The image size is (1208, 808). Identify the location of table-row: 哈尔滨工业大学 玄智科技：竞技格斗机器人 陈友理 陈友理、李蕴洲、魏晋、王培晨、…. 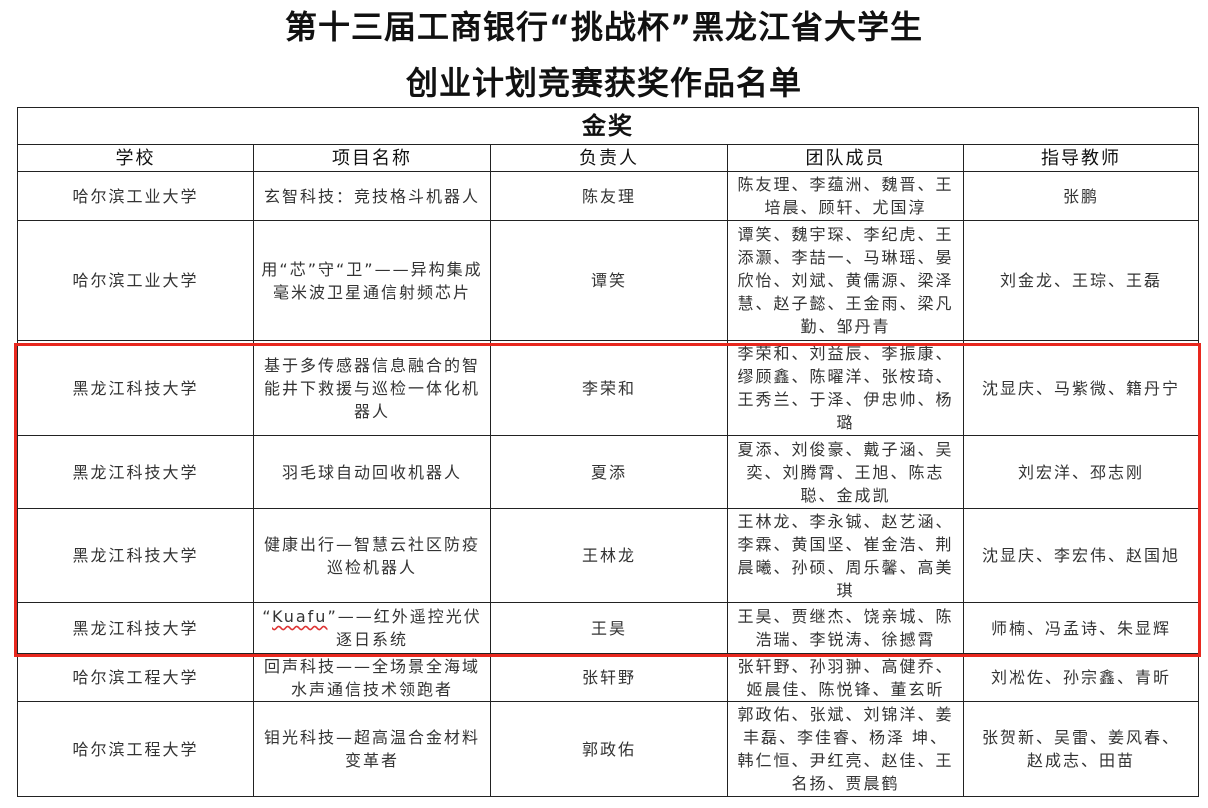
(608, 196).